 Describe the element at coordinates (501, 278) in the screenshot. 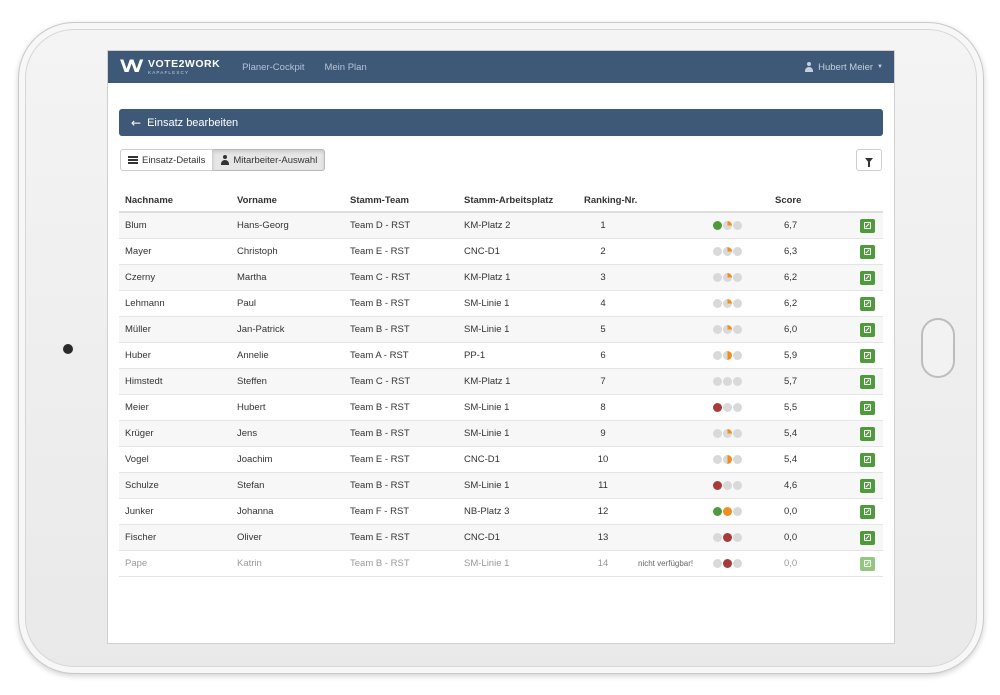

I see `table-row: Czerny Martha Team C - RST KM-Platz 1 3 6,2` at that location.